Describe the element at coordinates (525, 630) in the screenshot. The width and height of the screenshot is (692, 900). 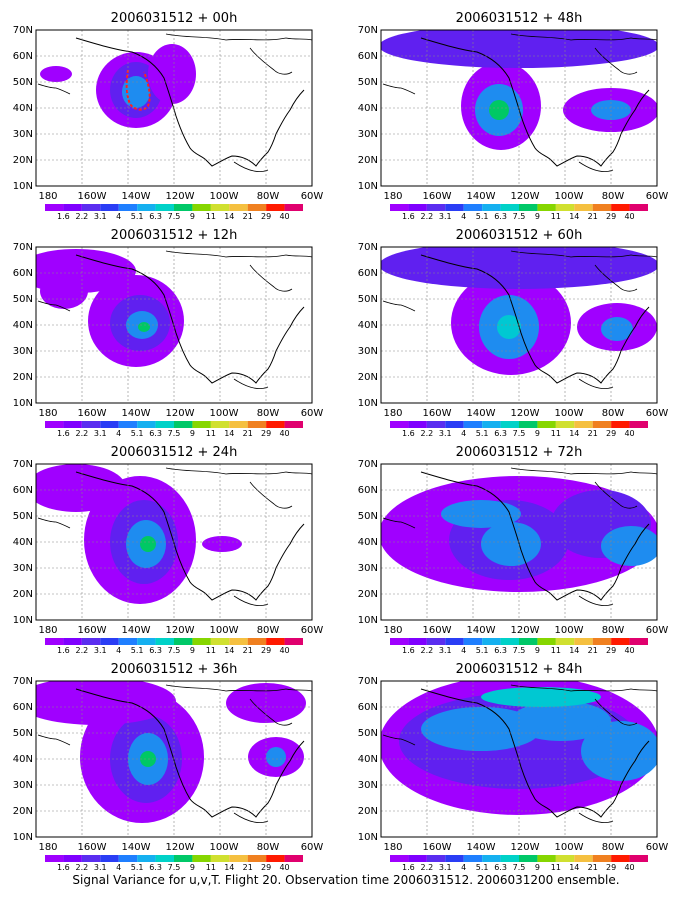
I see `x-tick-label: 120W` at that location.